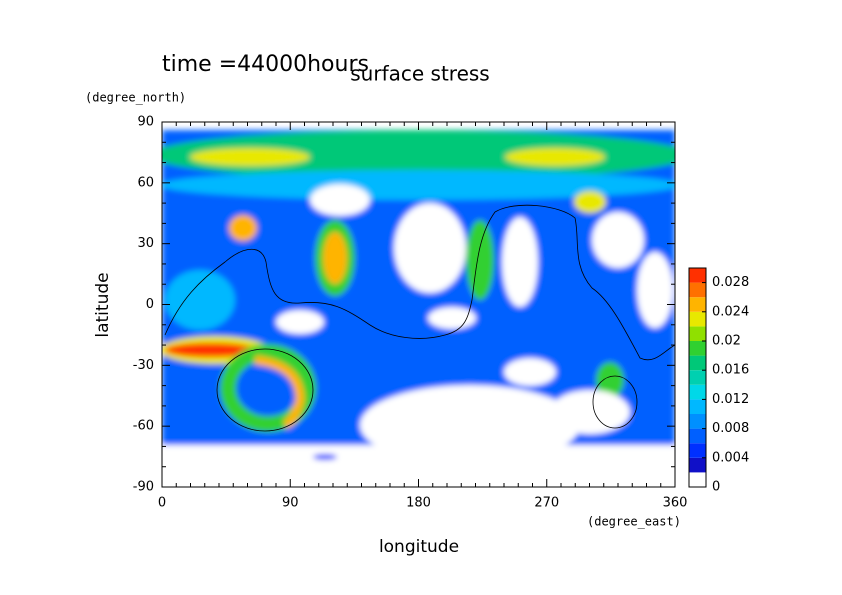  I want to click on colorbar-frame, so click(697, 377).